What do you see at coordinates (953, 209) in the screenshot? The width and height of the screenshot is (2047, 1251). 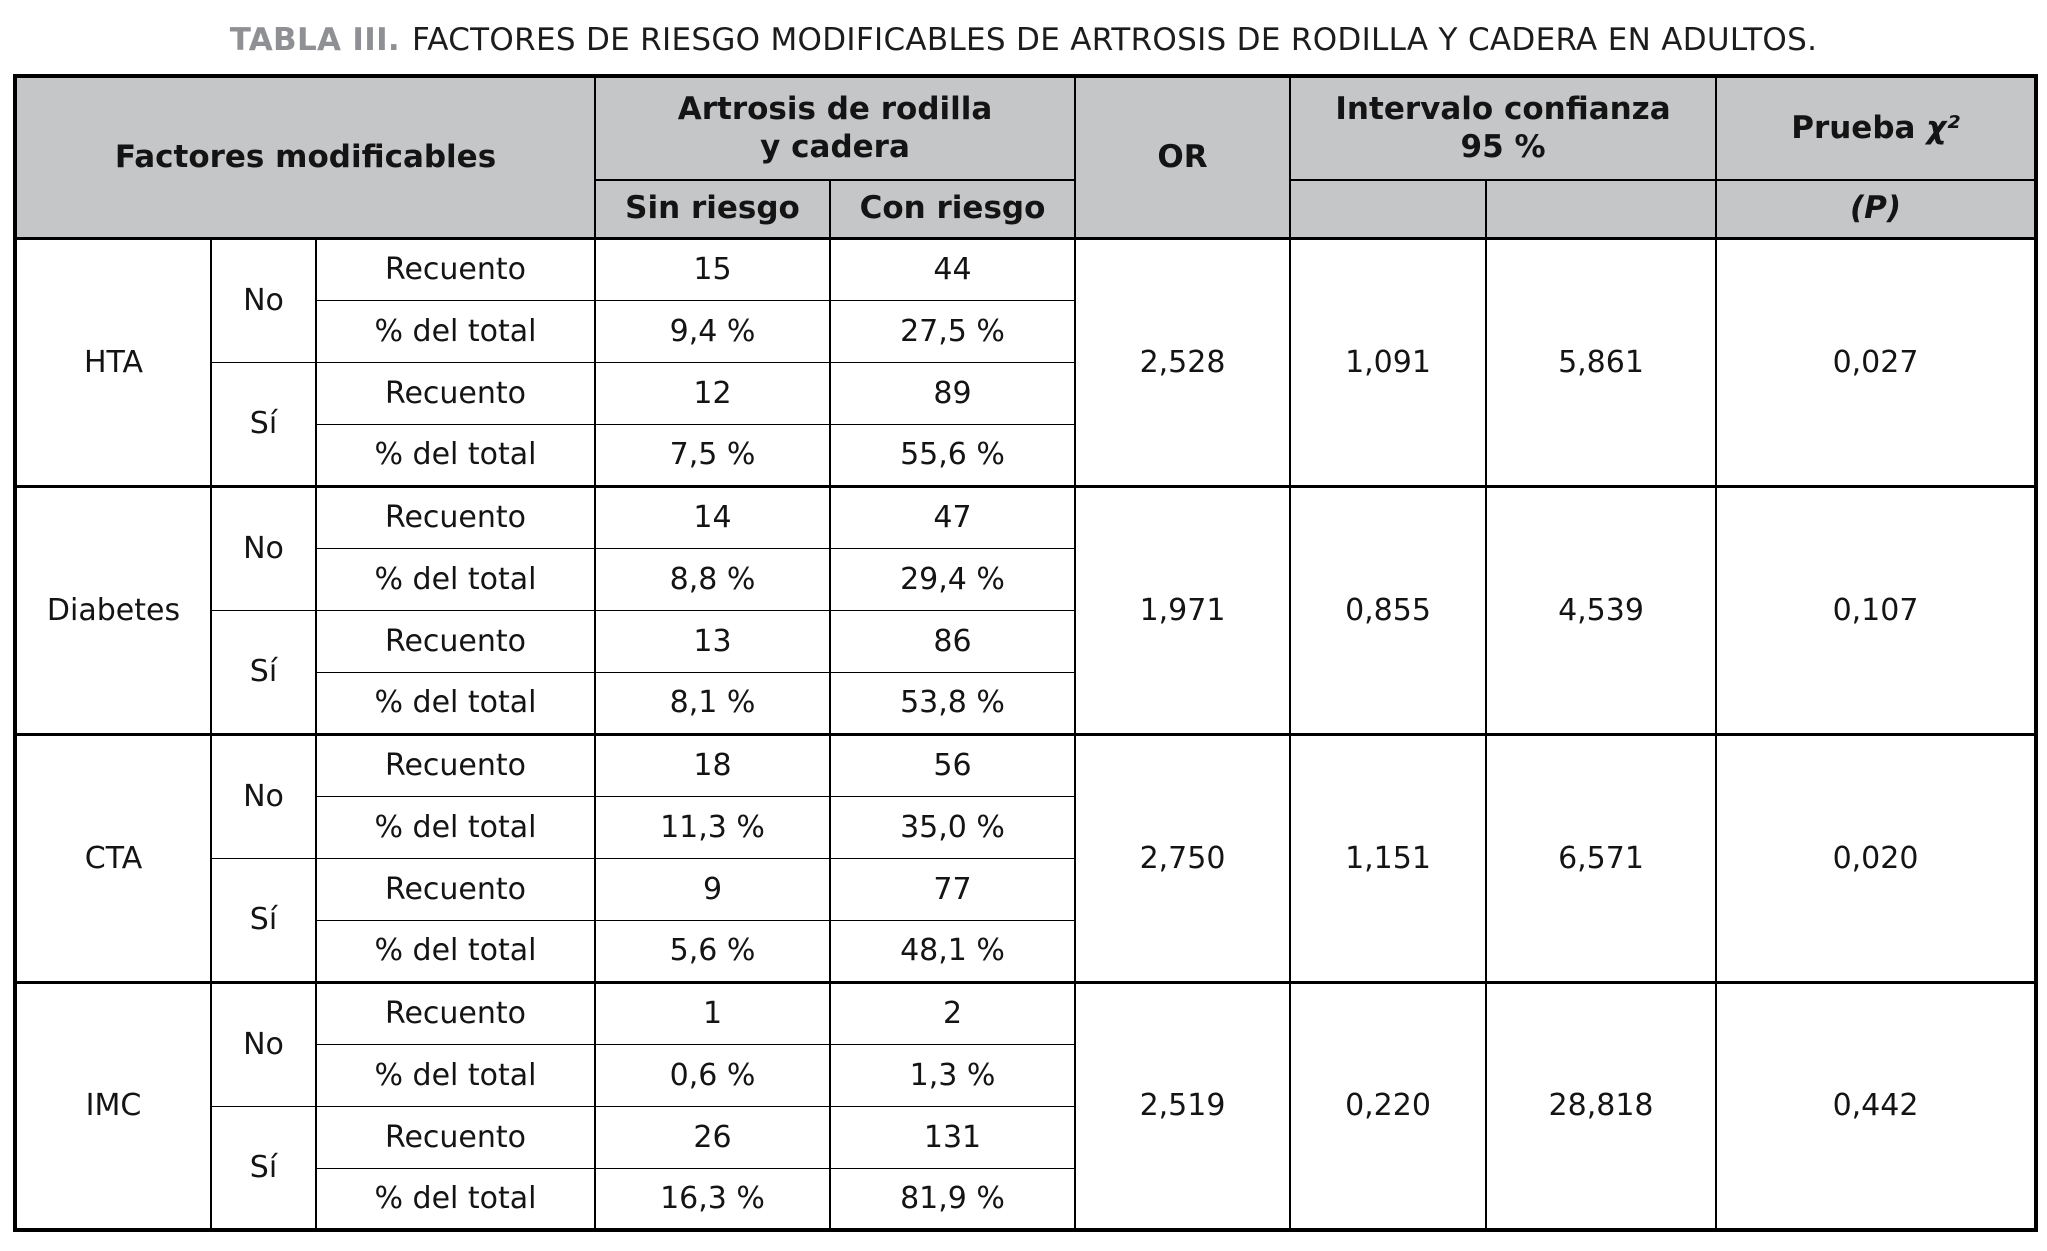 I see `header-con-riesgo: Con riesgo` at bounding box center [953, 209].